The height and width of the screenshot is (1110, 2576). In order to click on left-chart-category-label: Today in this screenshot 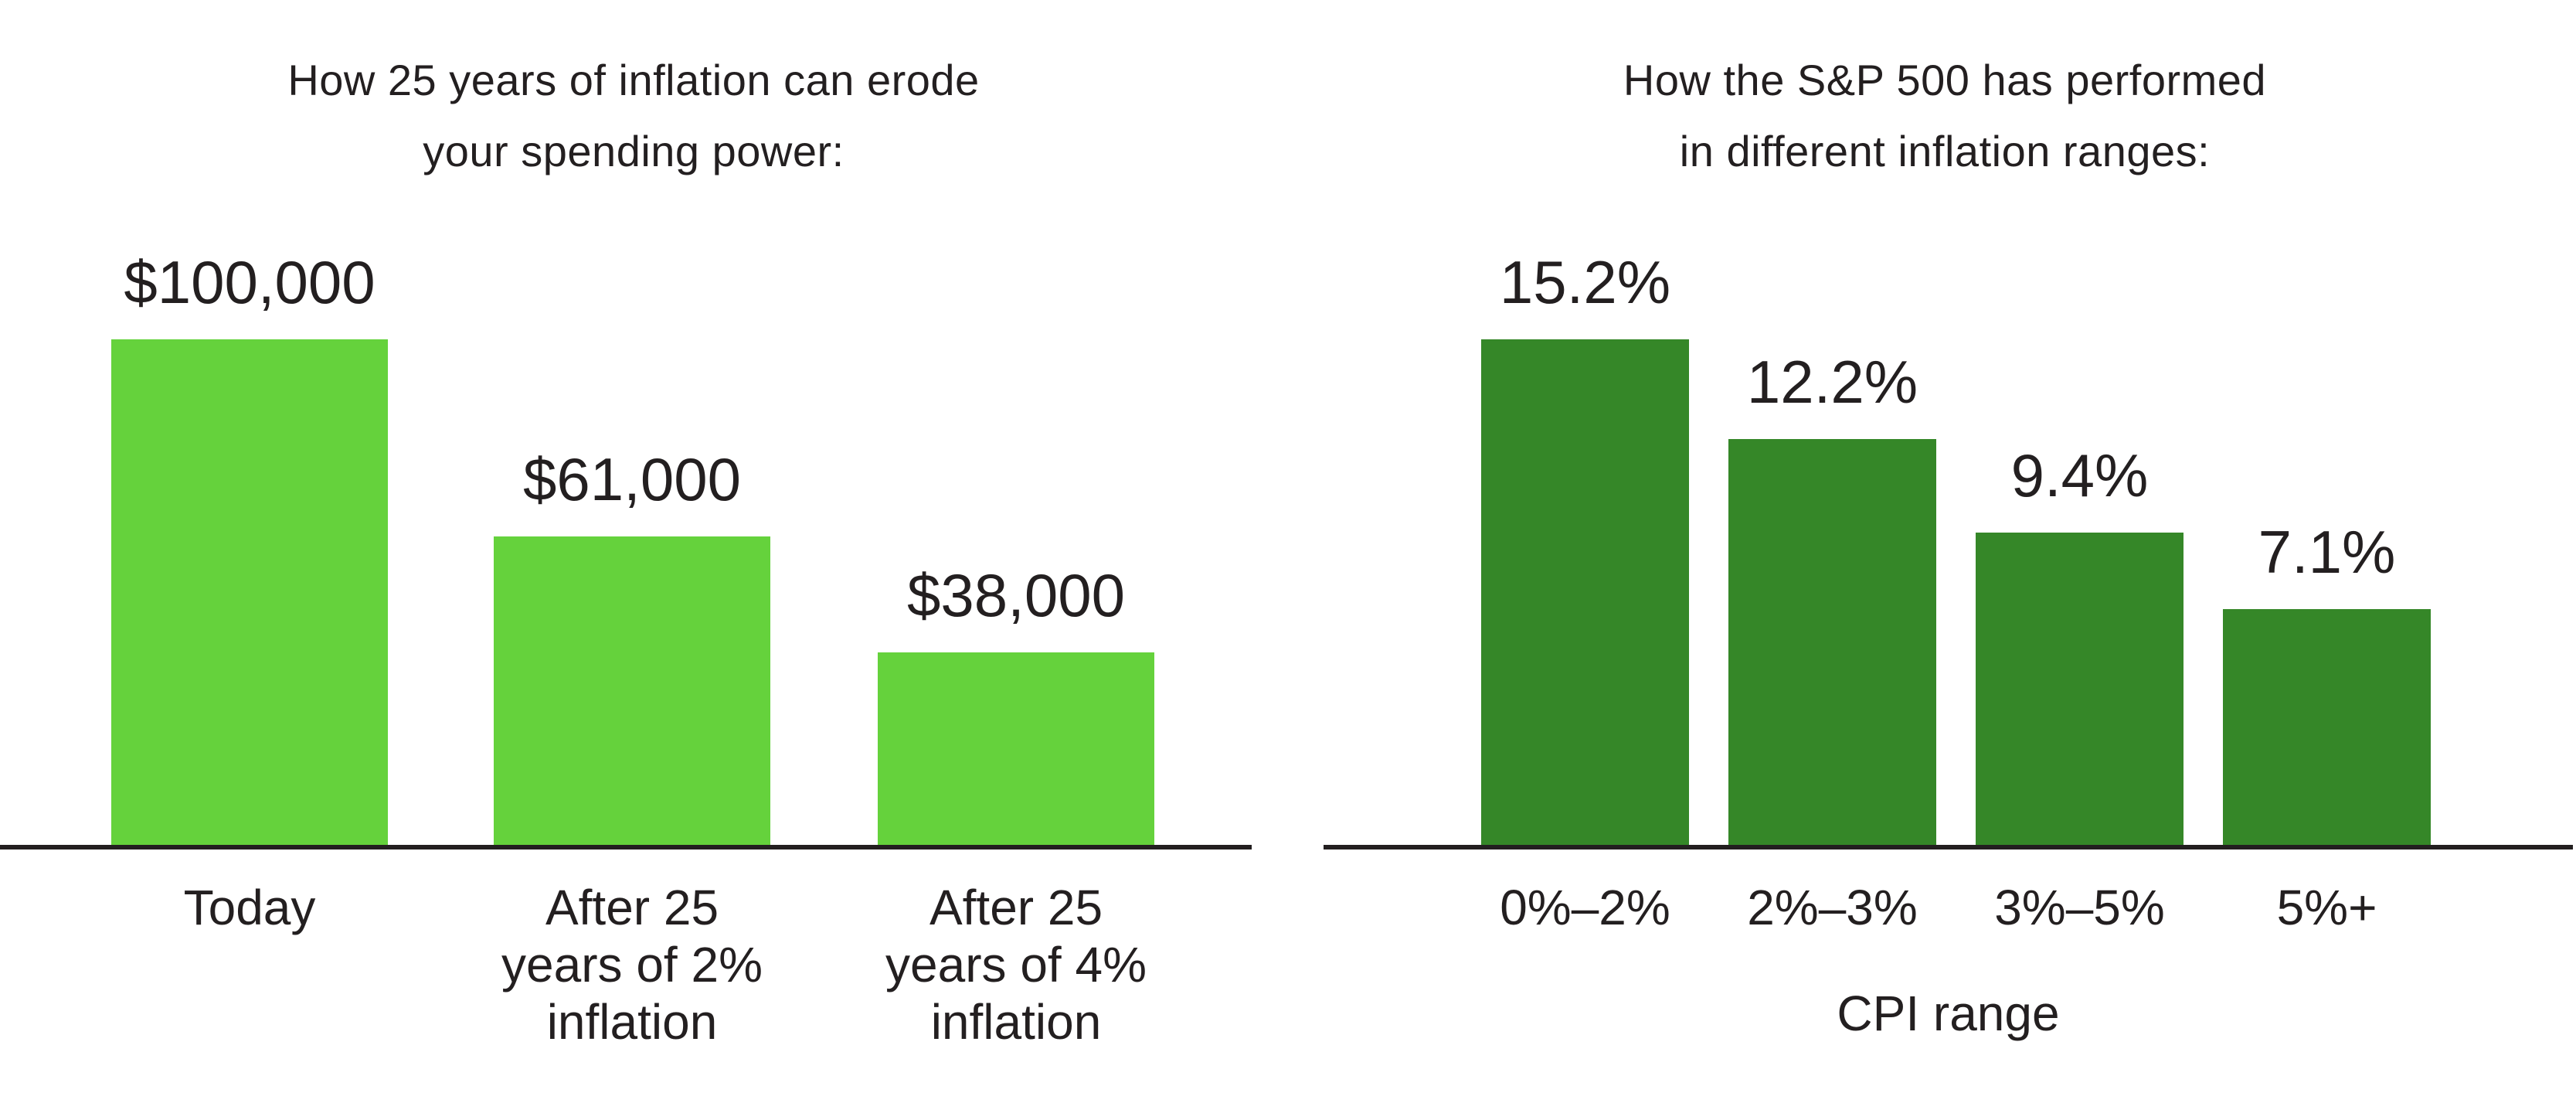, I will do `click(249, 907)`.